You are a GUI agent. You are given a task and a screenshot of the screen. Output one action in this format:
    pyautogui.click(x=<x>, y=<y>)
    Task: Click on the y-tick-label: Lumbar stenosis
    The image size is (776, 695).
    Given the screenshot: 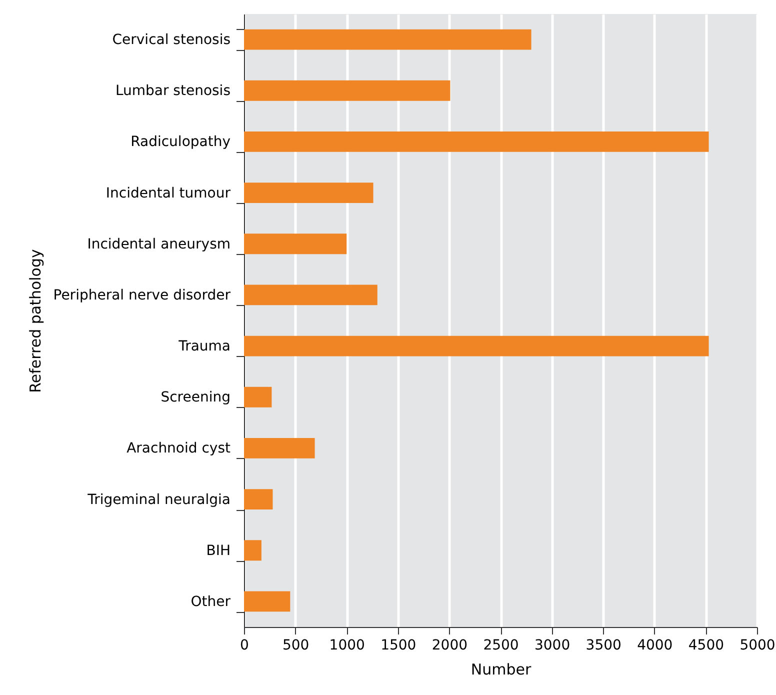 What is the action you would take?
    pyautogui.click(x=172, y=91)
    